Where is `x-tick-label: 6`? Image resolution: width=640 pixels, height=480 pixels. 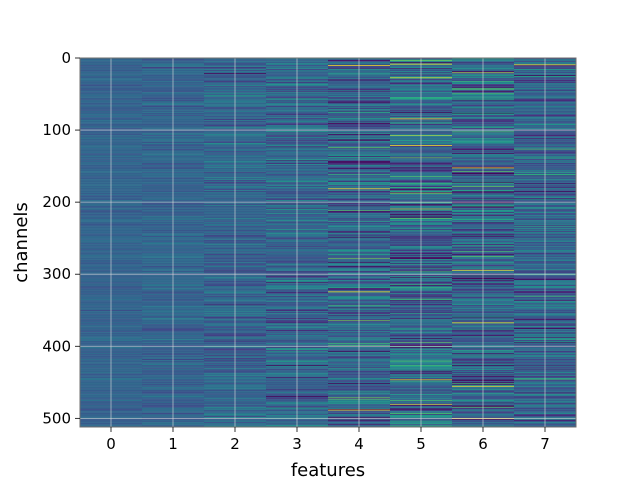
x-tick-label: 6 is located at coordinates (483, 444).